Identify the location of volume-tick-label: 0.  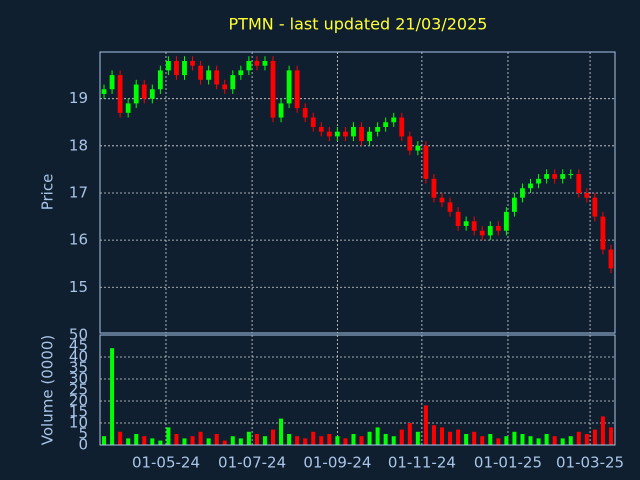
(83, 445).